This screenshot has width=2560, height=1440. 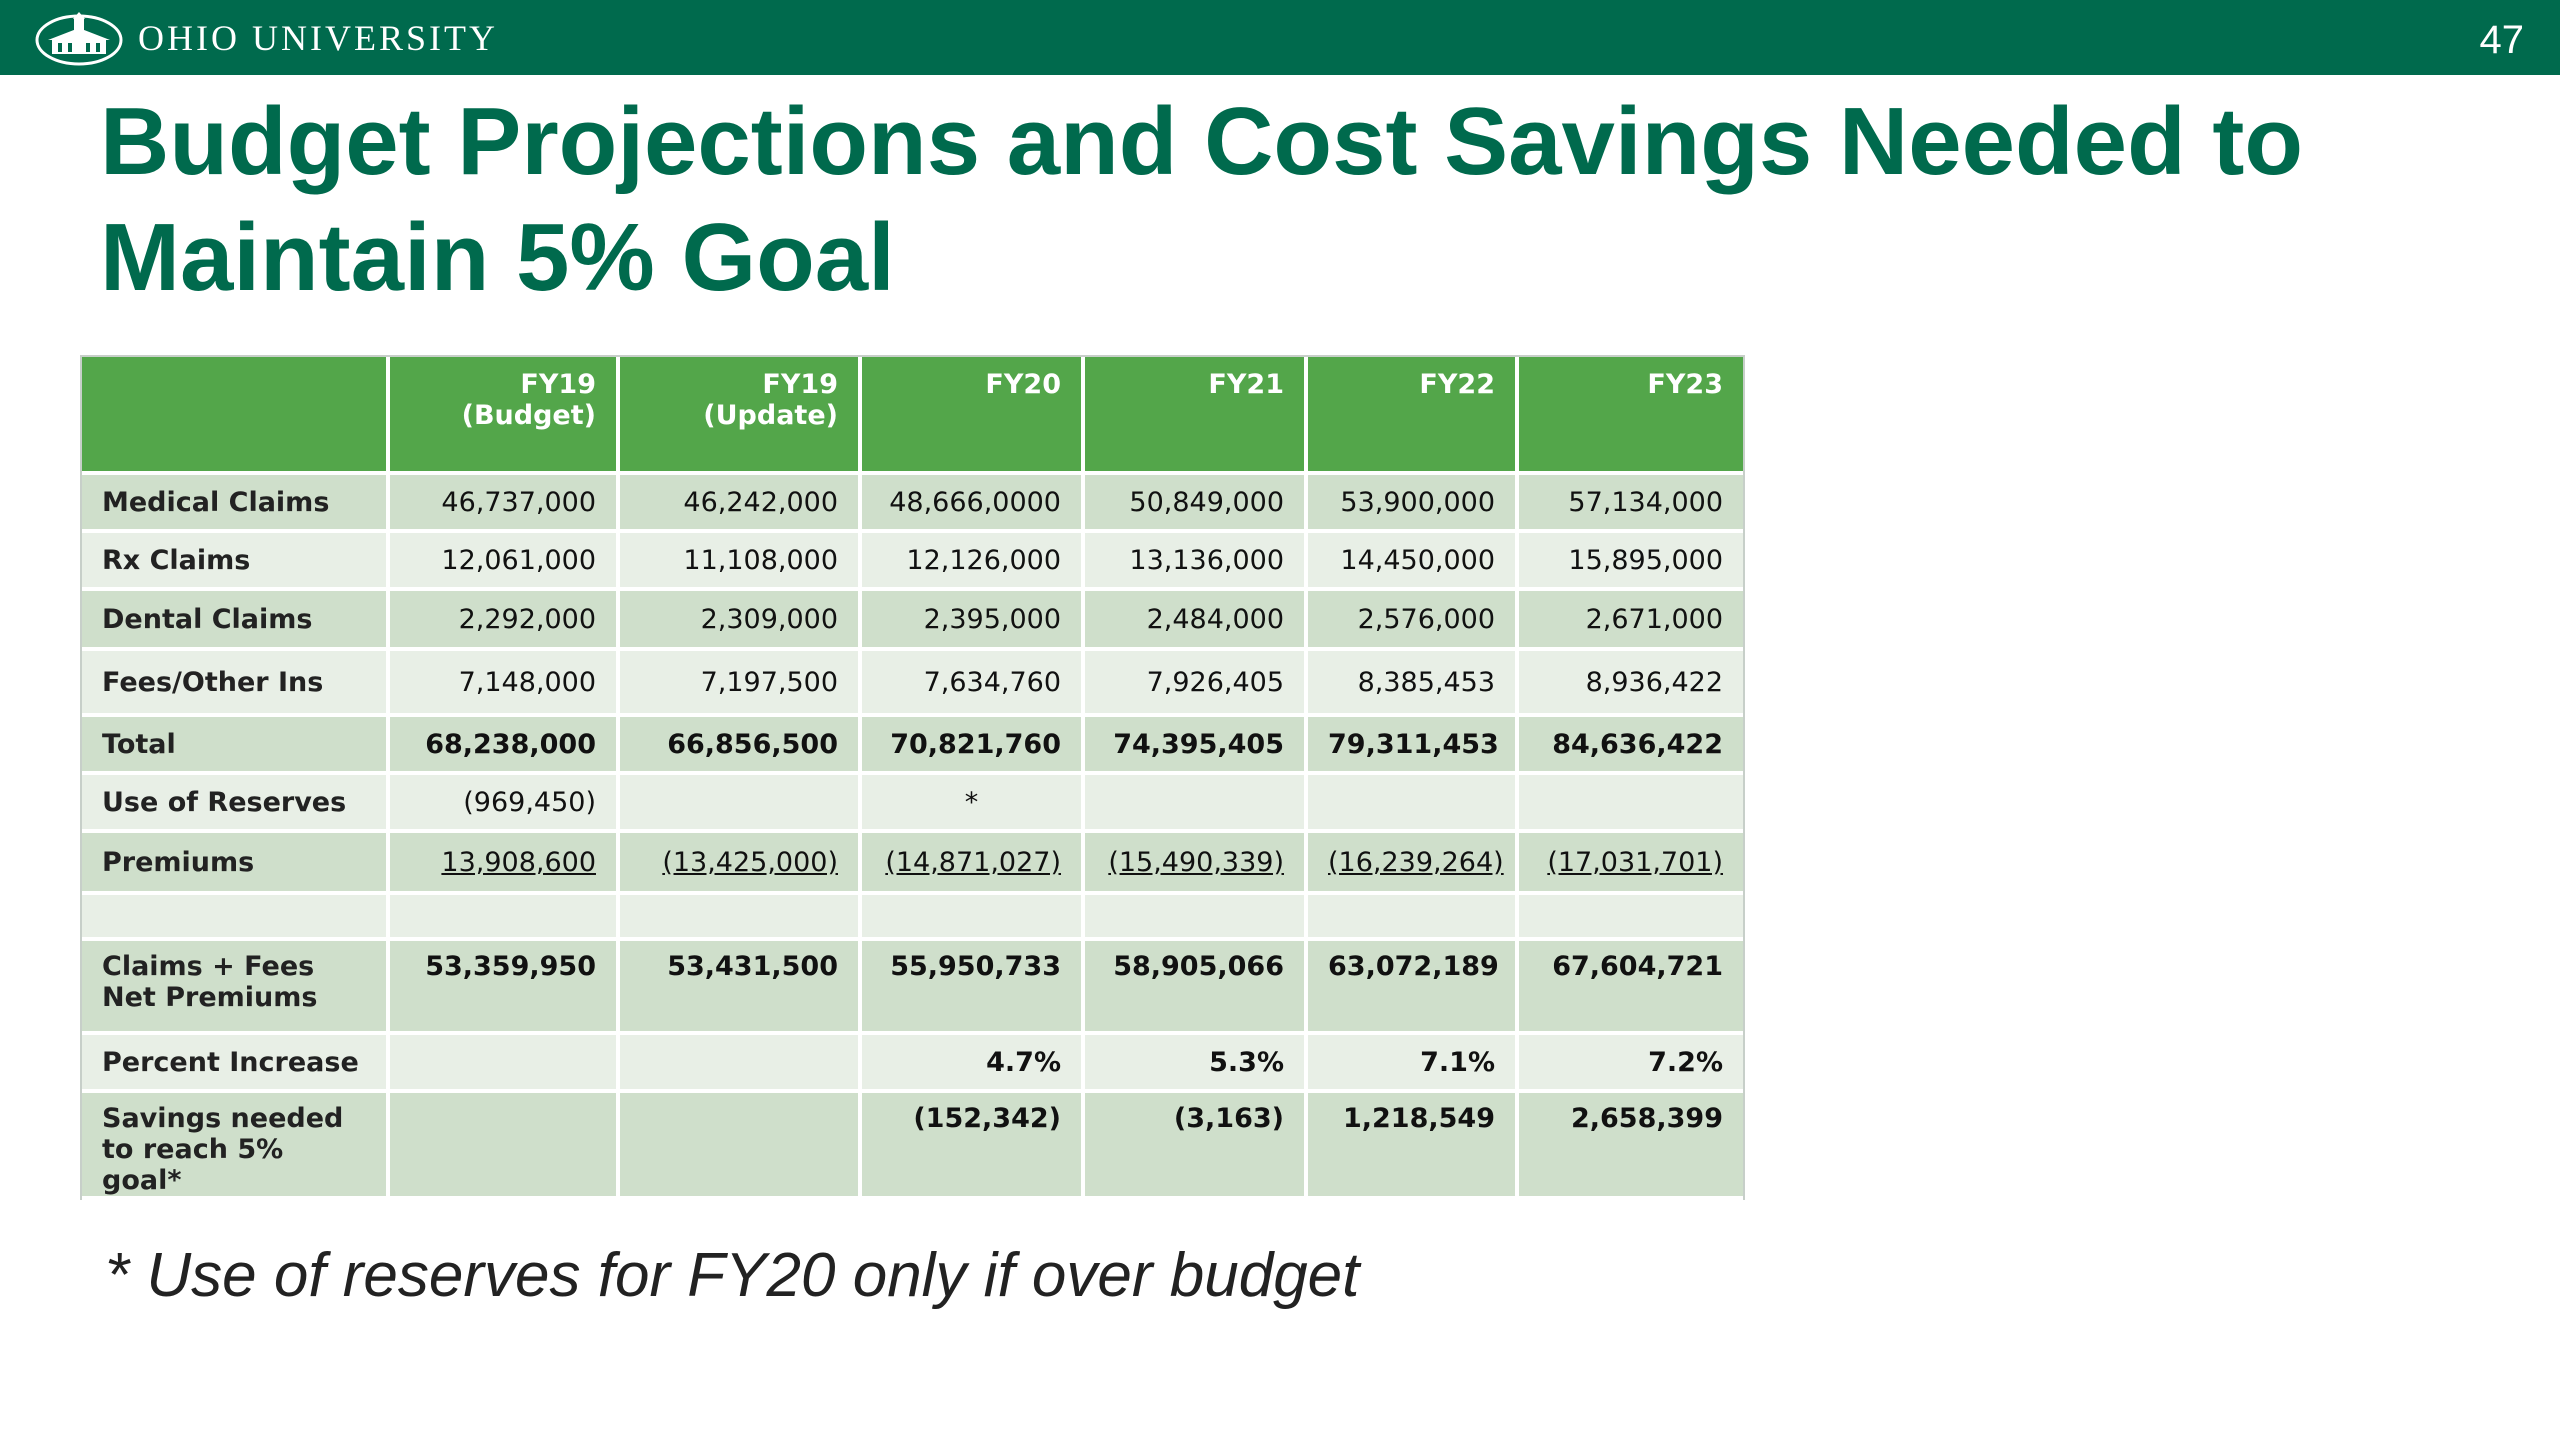 What do you see at coordinates (740, 620) in the screenshot?
I see `table-cell: 2,309,000` at bounding box center [740, 620].